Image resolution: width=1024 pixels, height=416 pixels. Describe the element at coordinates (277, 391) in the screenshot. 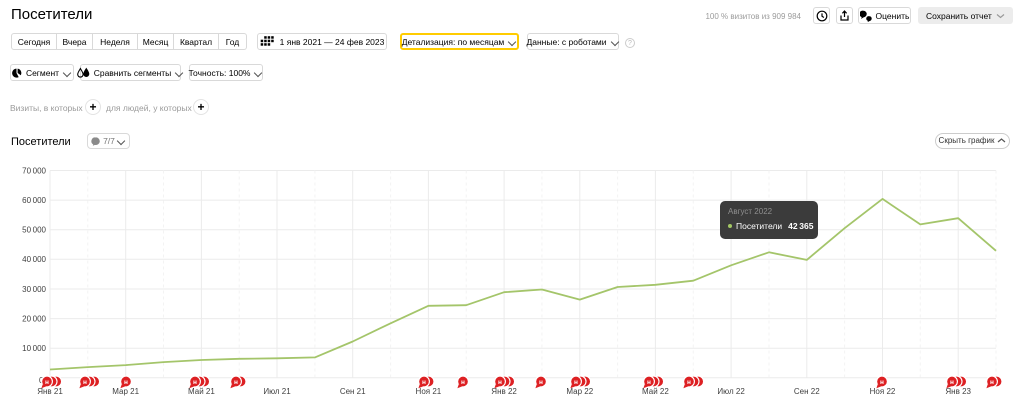

I see `svg-text: Июл 21` at that location.